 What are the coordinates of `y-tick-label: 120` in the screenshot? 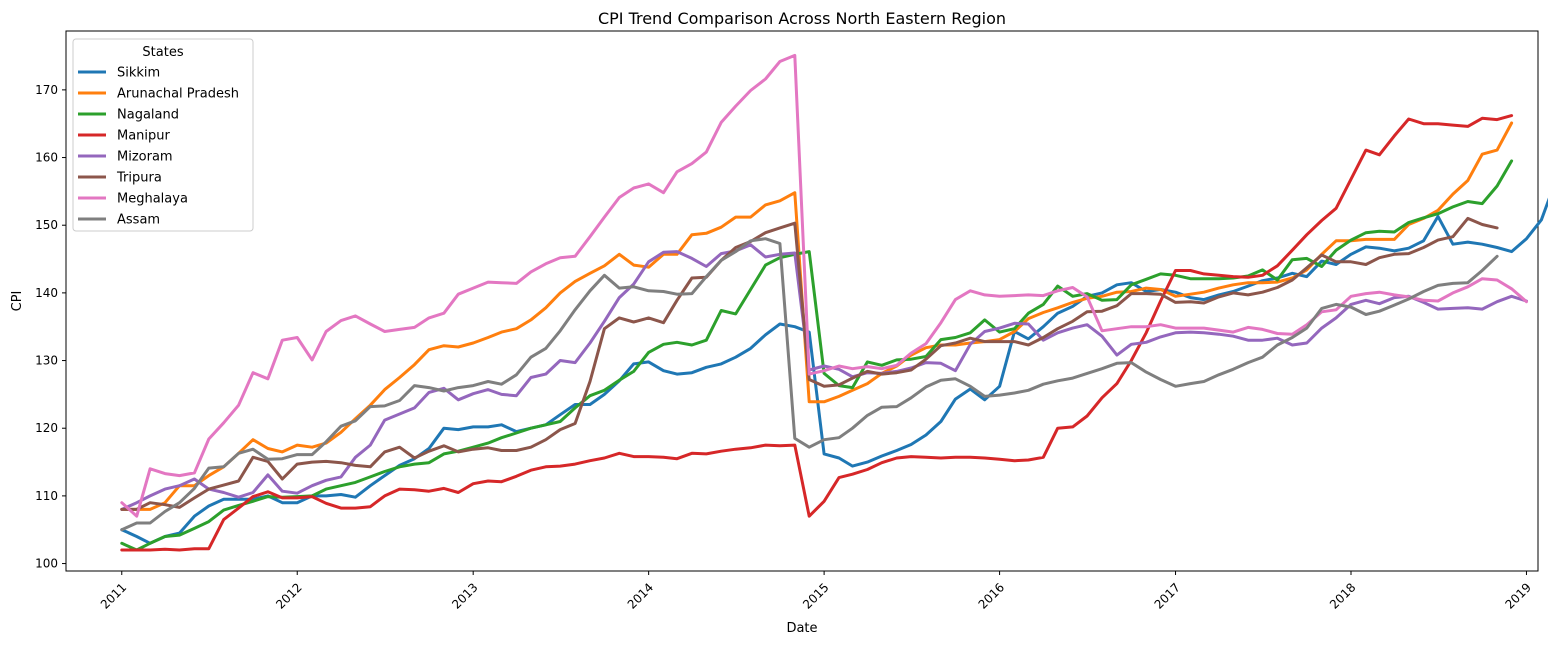 It's located at (46, 428).